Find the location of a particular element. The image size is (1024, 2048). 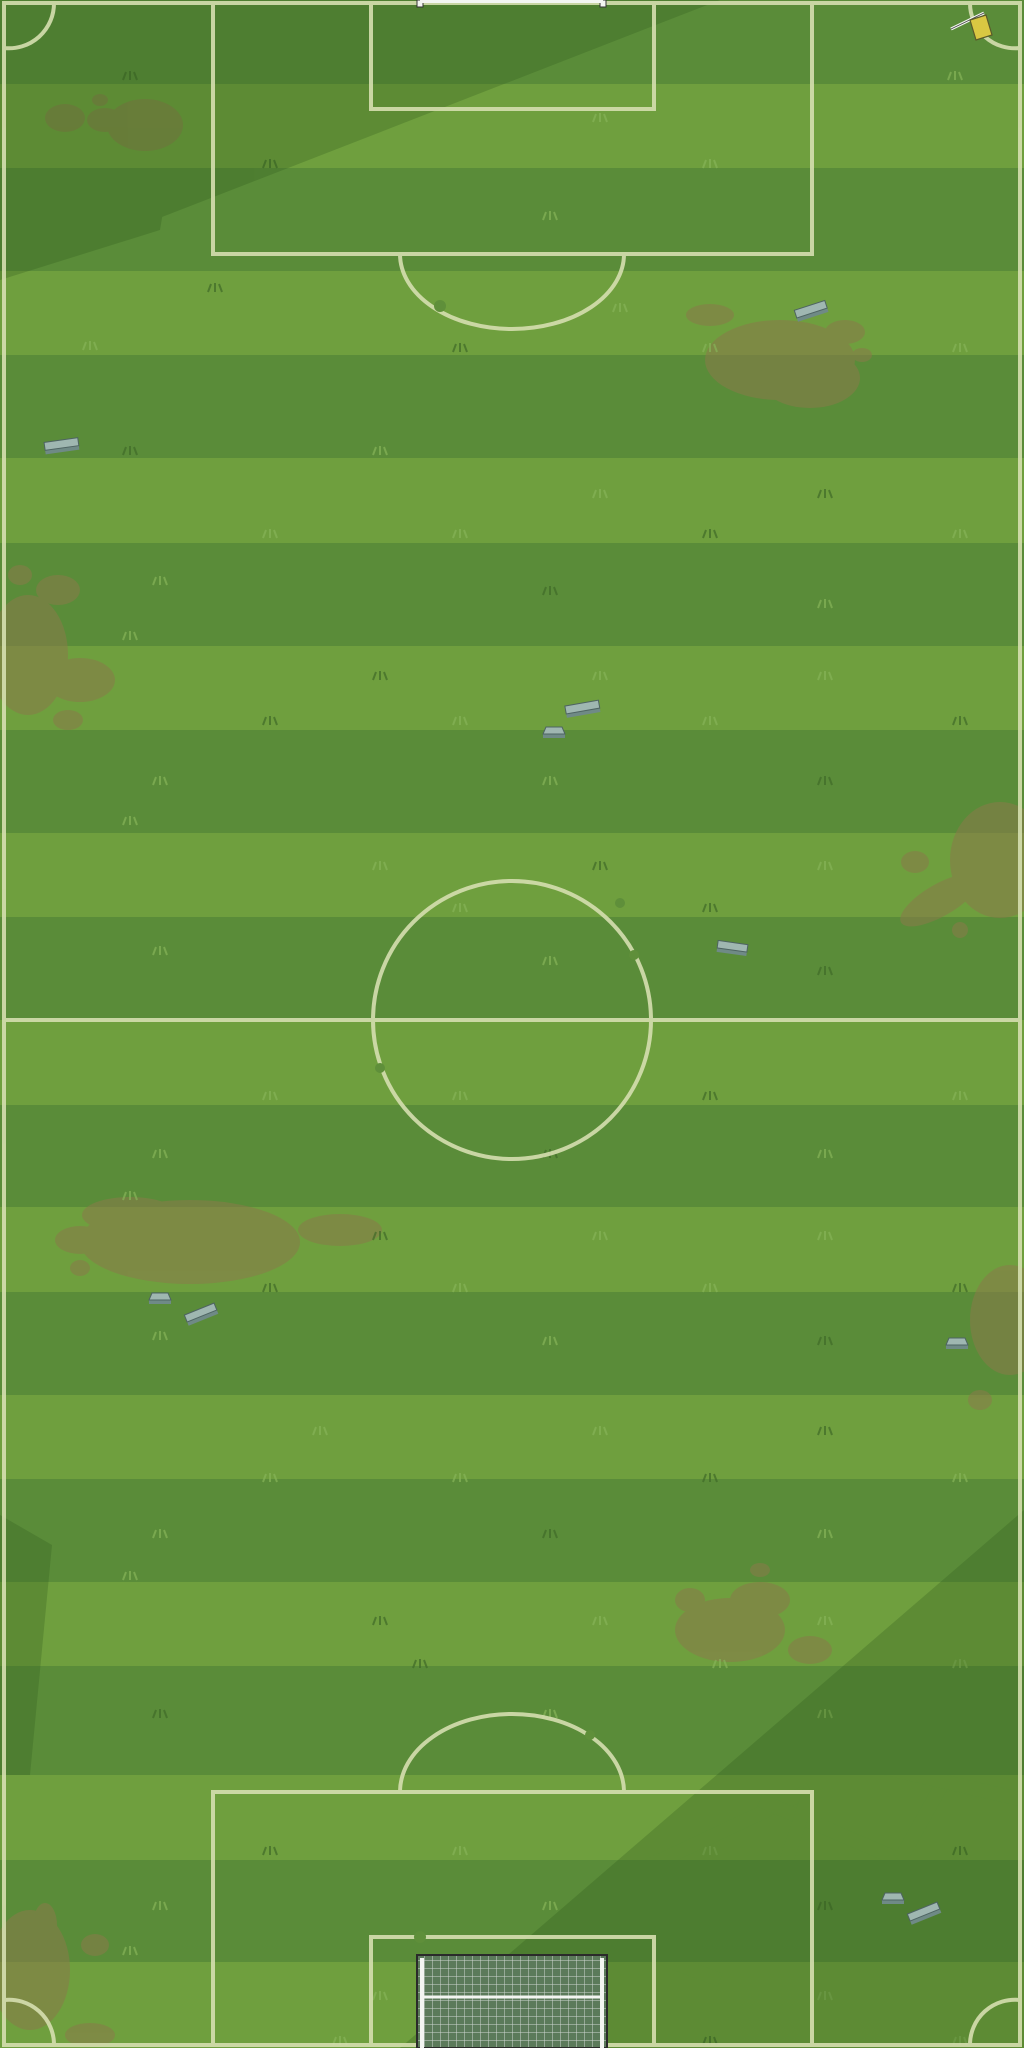

shadow-top-left is located at coordinates (360, 140).